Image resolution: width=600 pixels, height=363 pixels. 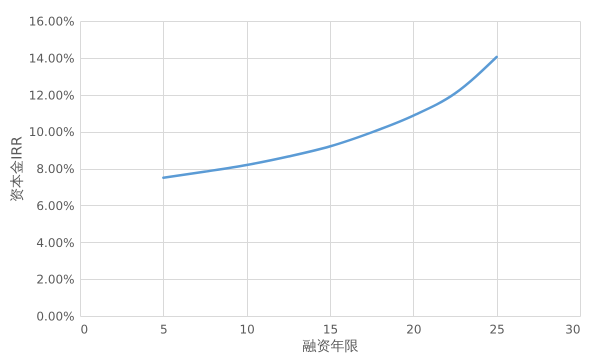 What do you see at coordinates (330, 346) in the screenshot?
I see `x-axis-title: 融资年限` at bounding box center [330, 346].